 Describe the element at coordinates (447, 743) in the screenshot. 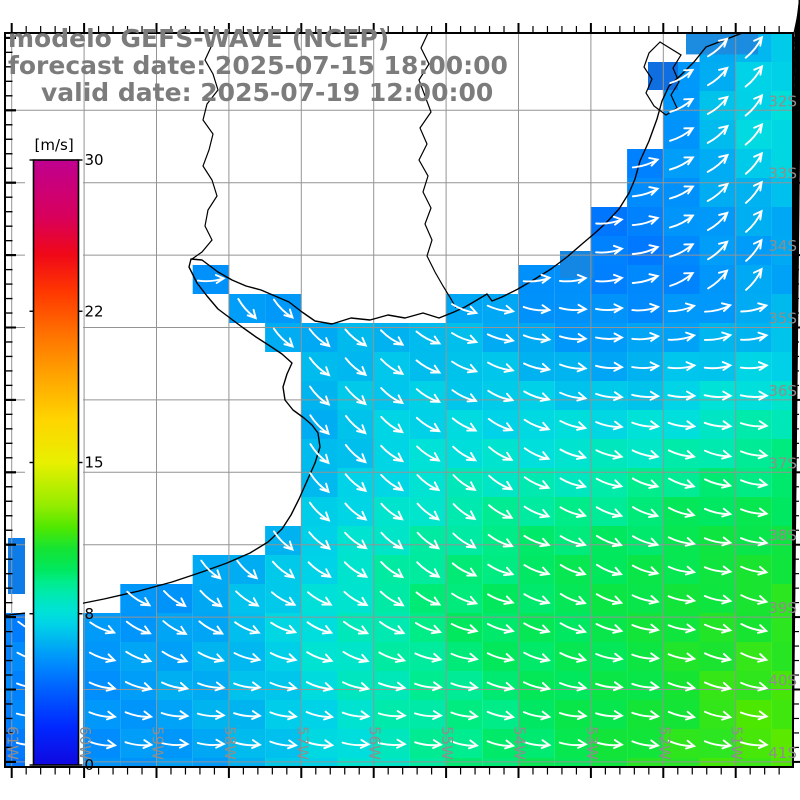

I see `lon-label: 55W` at that location.